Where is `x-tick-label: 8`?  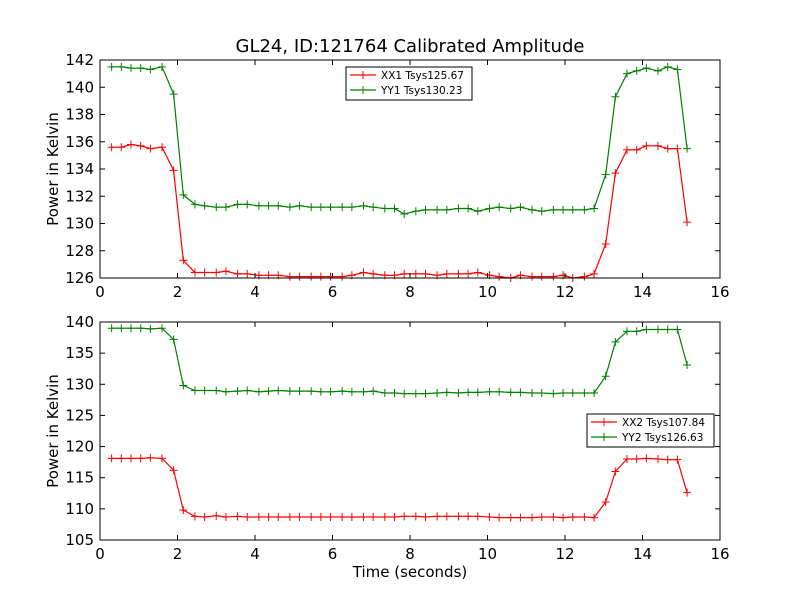 x-tick-label: 8 is located at coordinates (410, 292).